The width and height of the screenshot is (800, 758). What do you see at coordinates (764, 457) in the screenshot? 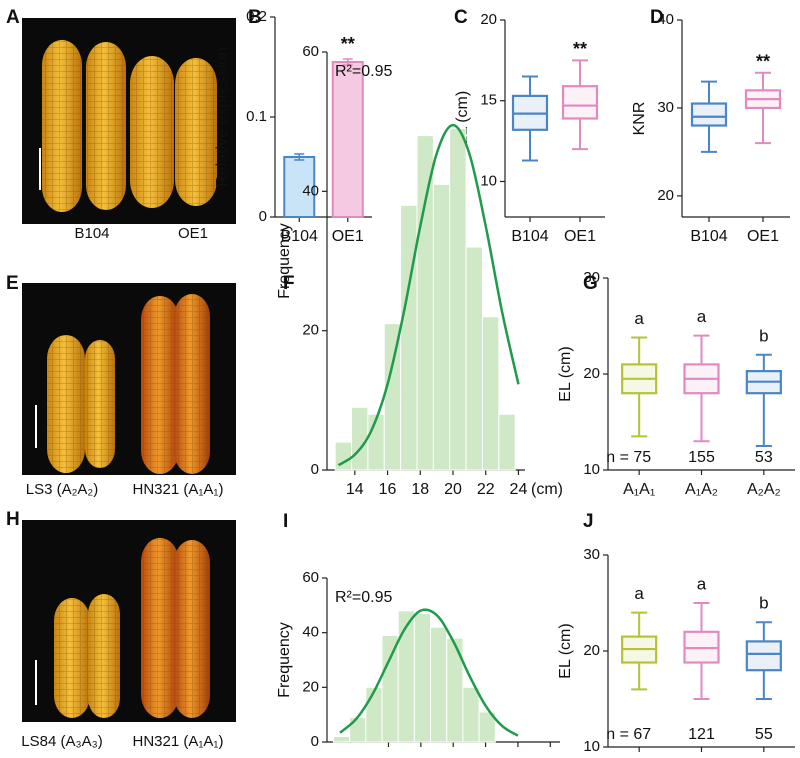
I see `n-label: 53` at bounding box center [764, 457].